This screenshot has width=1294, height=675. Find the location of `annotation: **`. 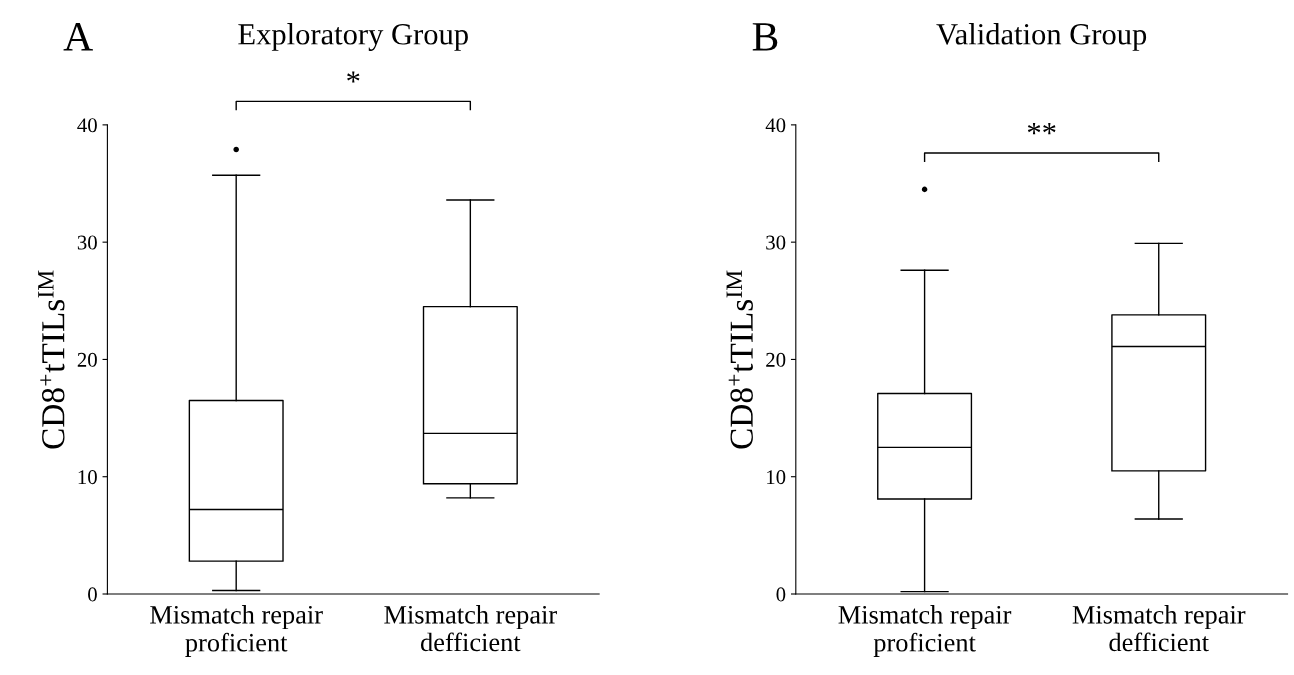

annotation: ** is located at coordinates (1041, 128).